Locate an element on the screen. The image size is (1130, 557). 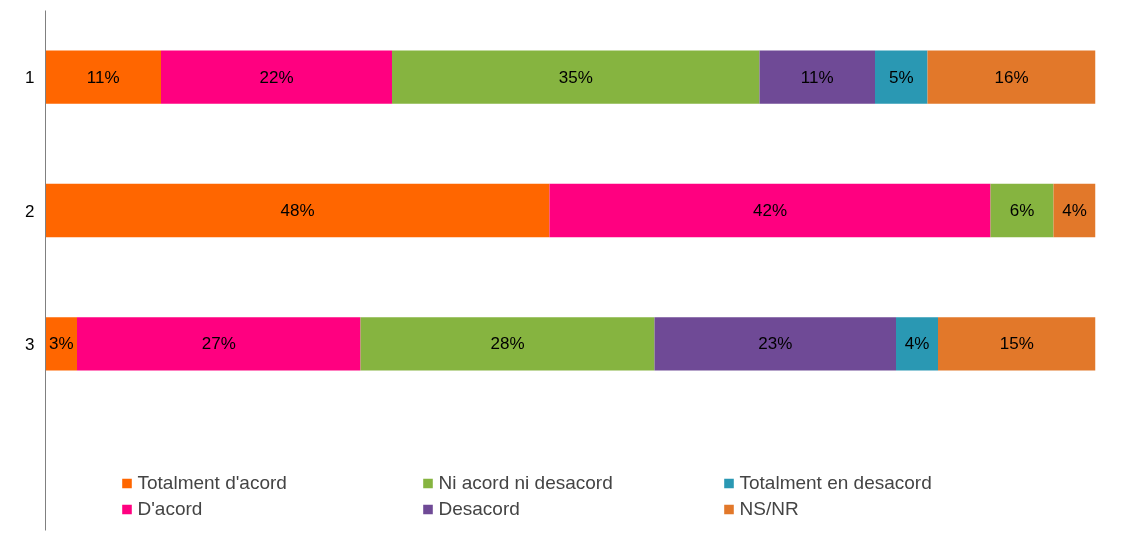
legend-label: NS/NR is located at coordinates (769, 509).